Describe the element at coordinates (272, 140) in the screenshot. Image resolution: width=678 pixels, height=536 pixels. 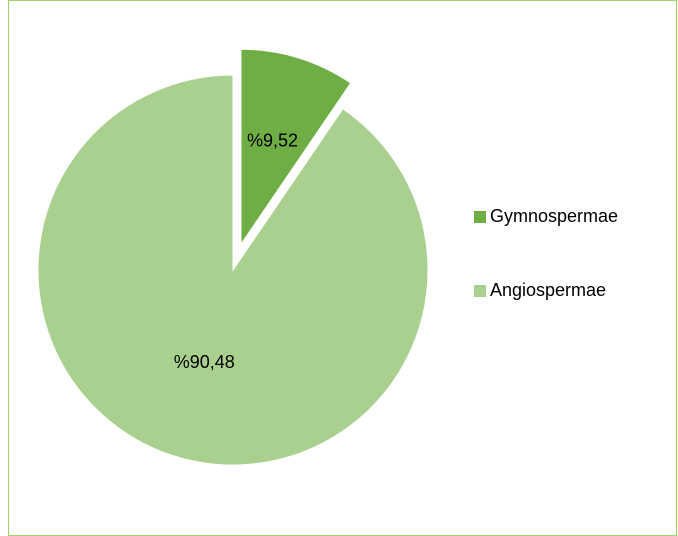
I see `data-label: %9,52` at that location.